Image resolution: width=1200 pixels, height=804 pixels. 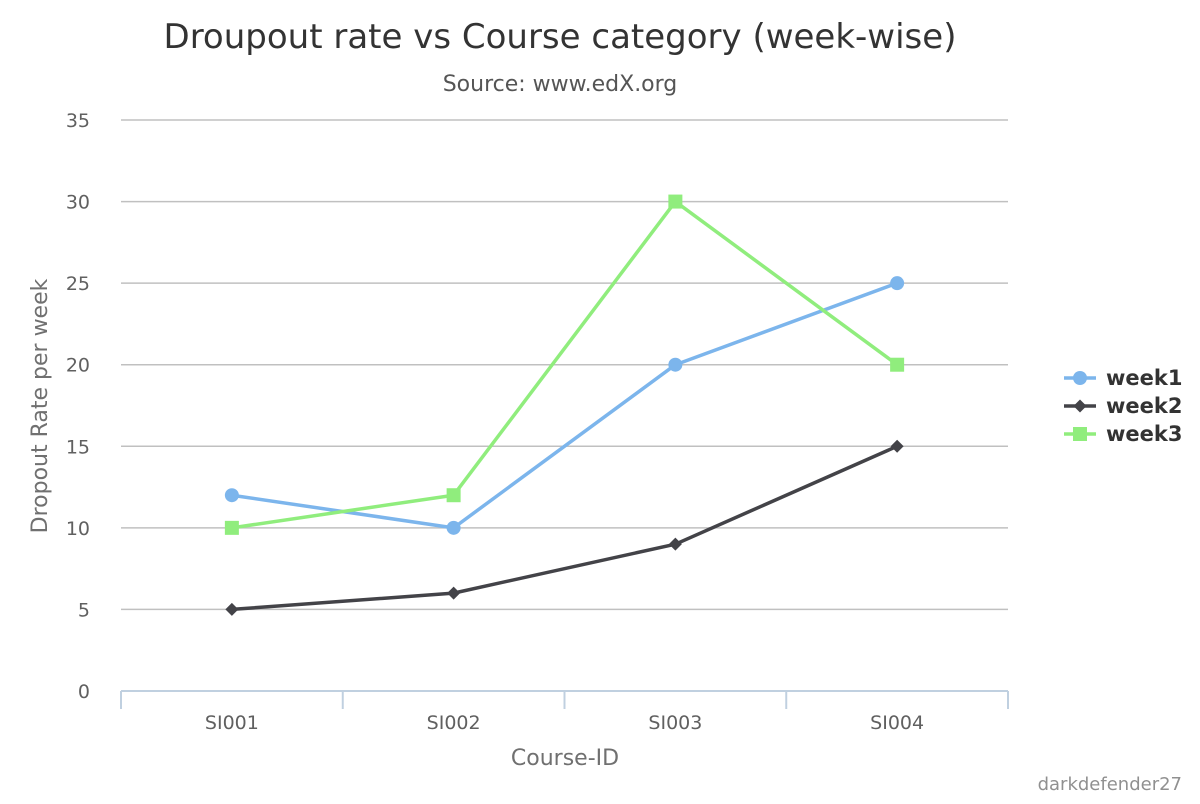 What do you see at coordinates (564, 723) in the screenshot?
I see `x-axis-ticks: SI001 SI002 SI003 SI004` at bounding box center [564, 723].